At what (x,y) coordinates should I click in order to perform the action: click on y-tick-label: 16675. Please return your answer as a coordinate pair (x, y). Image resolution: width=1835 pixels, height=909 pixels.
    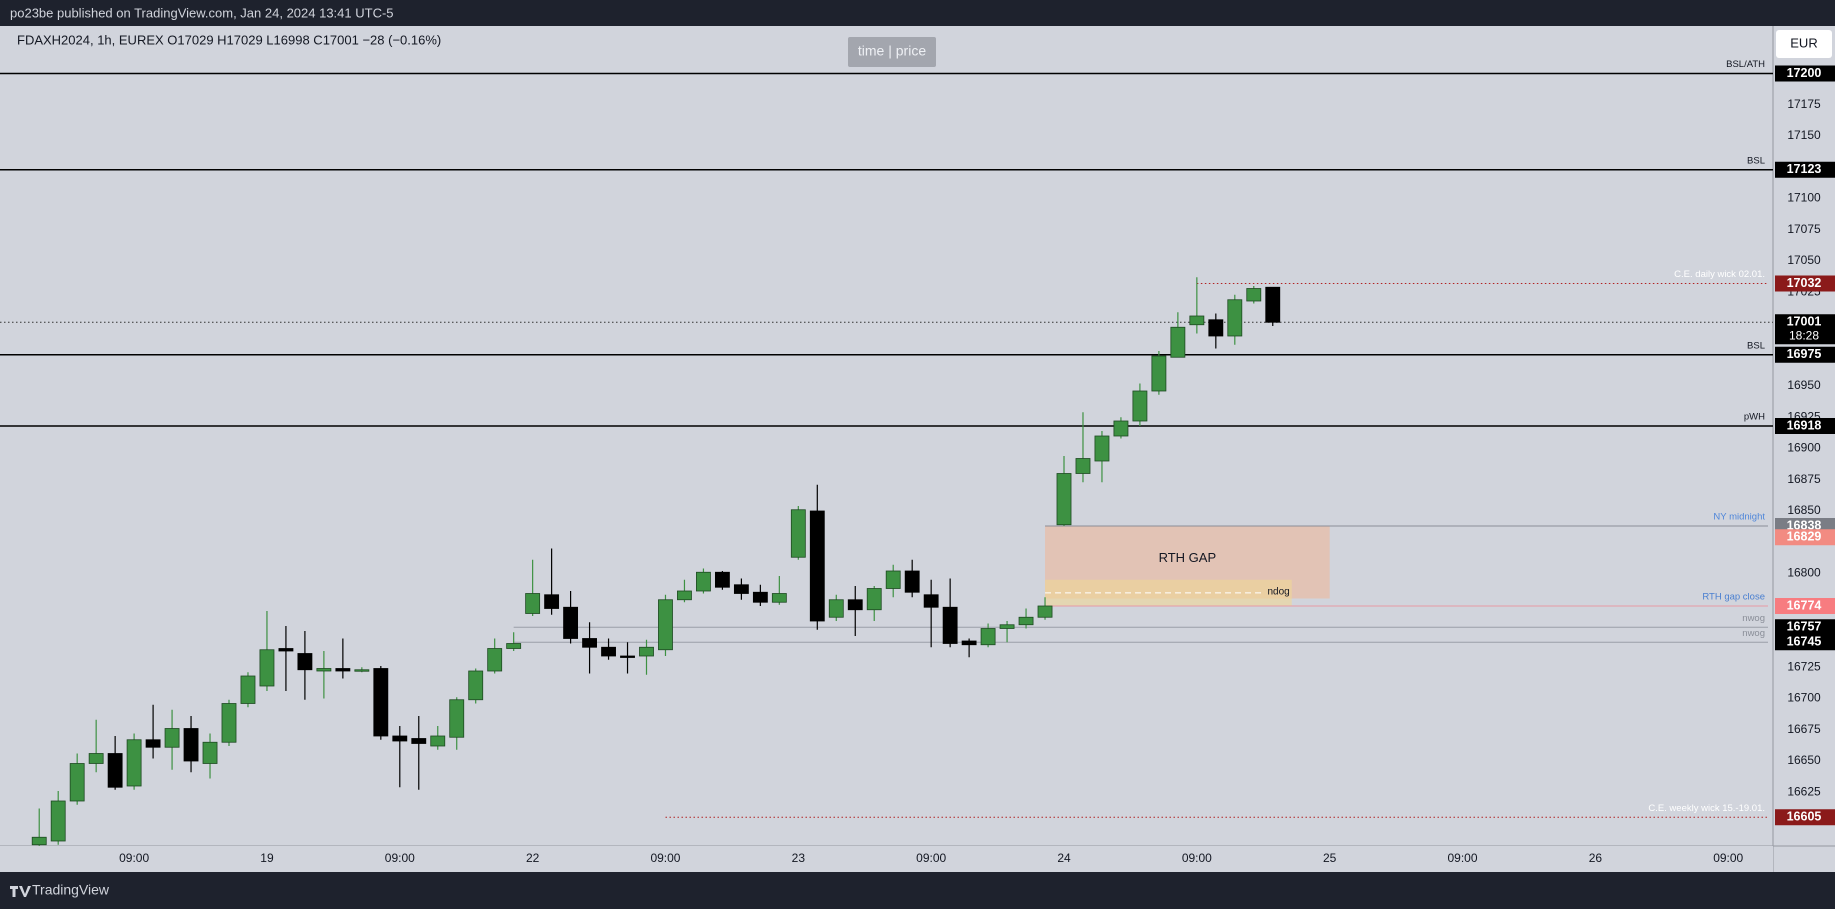
    Looking at the image, I should click on (1804, 729).